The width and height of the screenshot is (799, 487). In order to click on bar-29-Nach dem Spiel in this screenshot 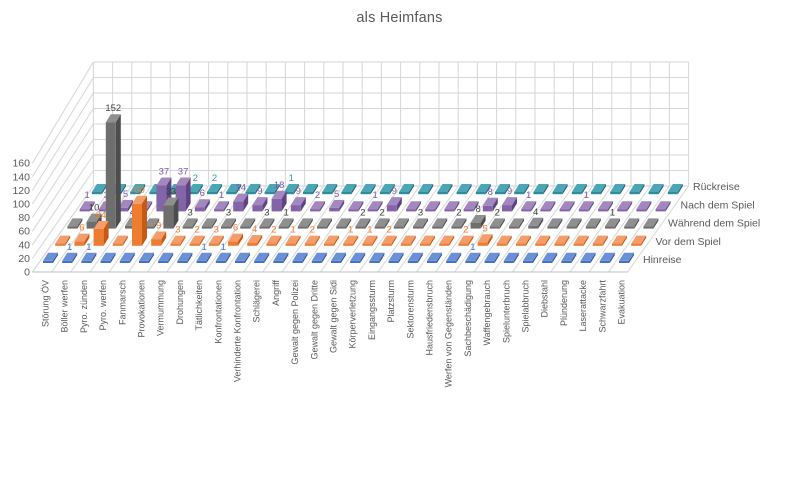, I will do `click(622, 210)`.